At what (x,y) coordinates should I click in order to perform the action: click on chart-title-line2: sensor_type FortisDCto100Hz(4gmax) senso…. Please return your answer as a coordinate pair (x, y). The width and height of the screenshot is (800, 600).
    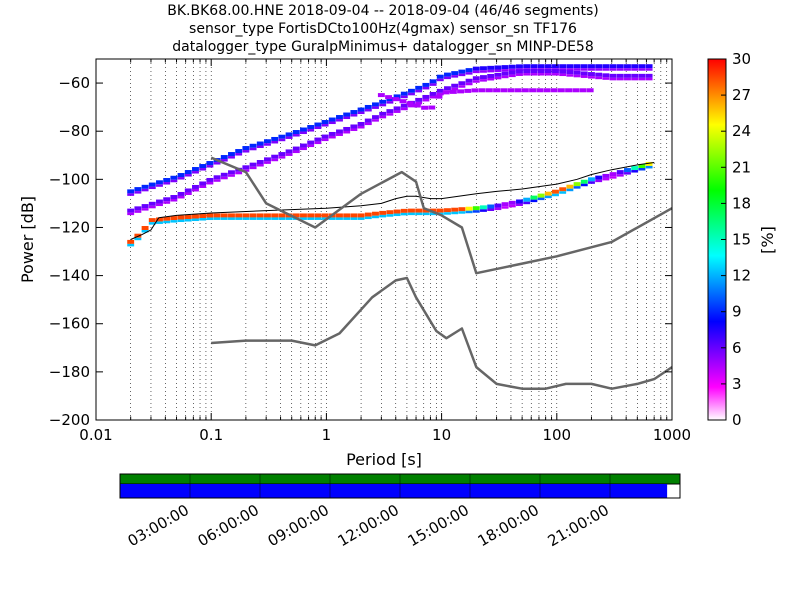
    Looking at the image, I should click on (383, 29).